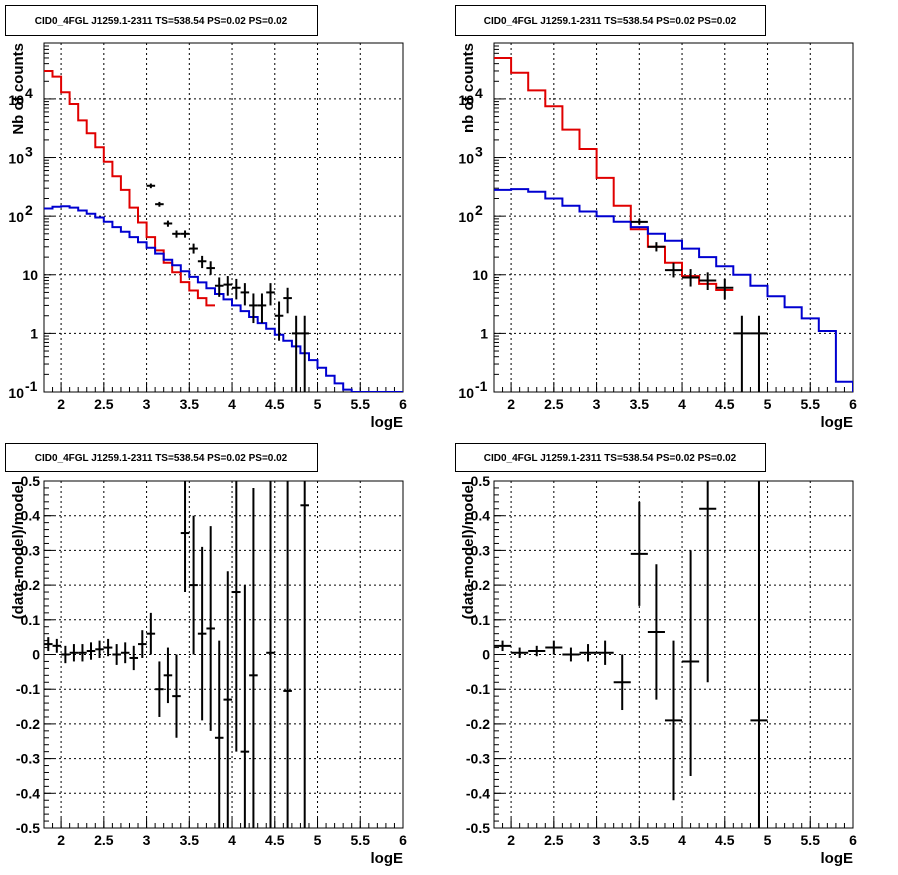  I want to click on y-axis-title: (data-model)/model, so click(468, 550).